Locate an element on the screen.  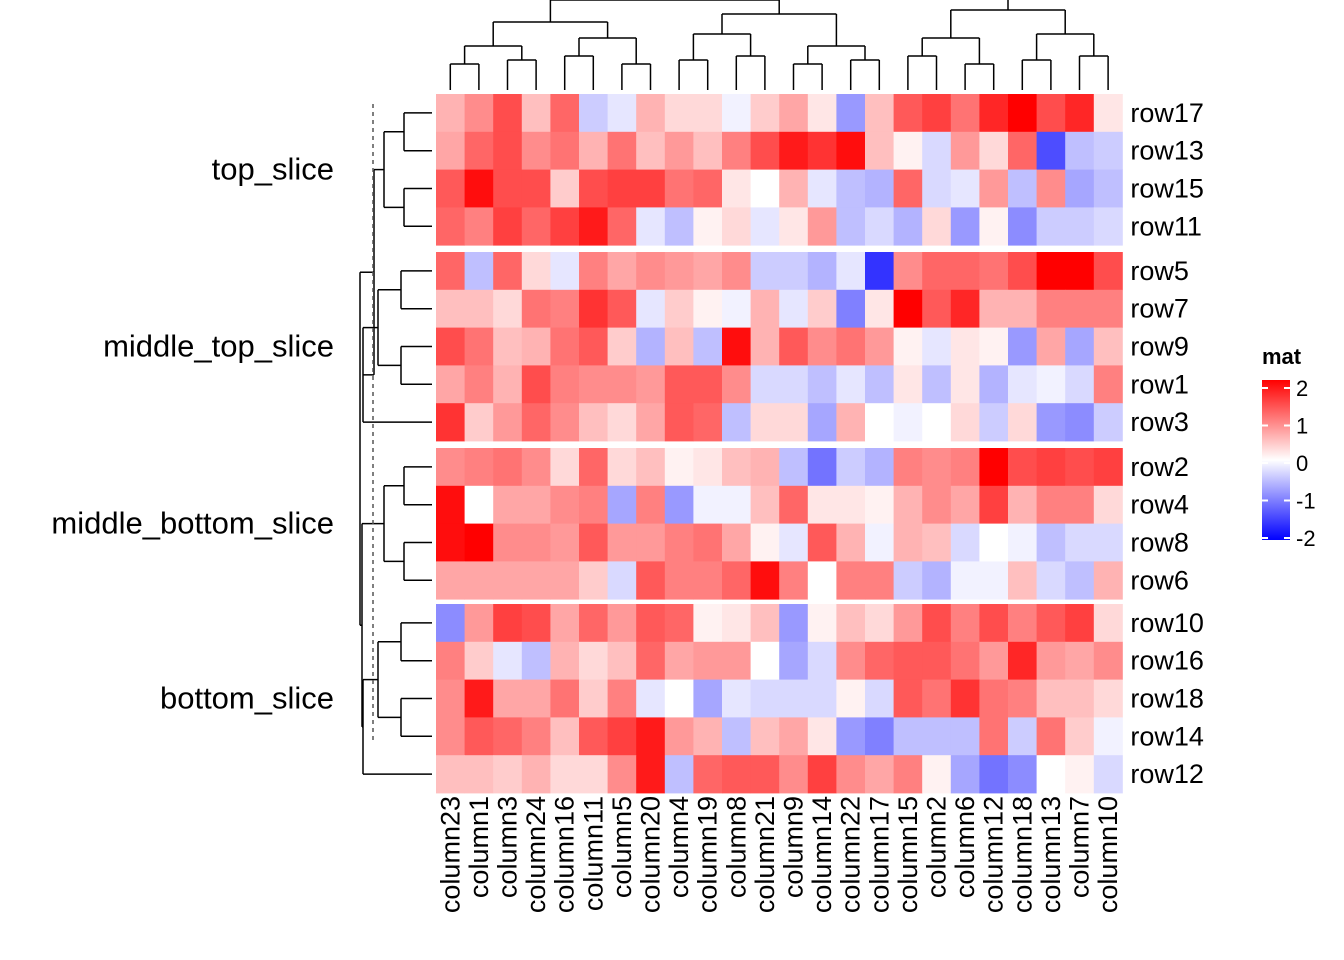
legend-tick-label: 1 is located at coordinates (1302, 426).